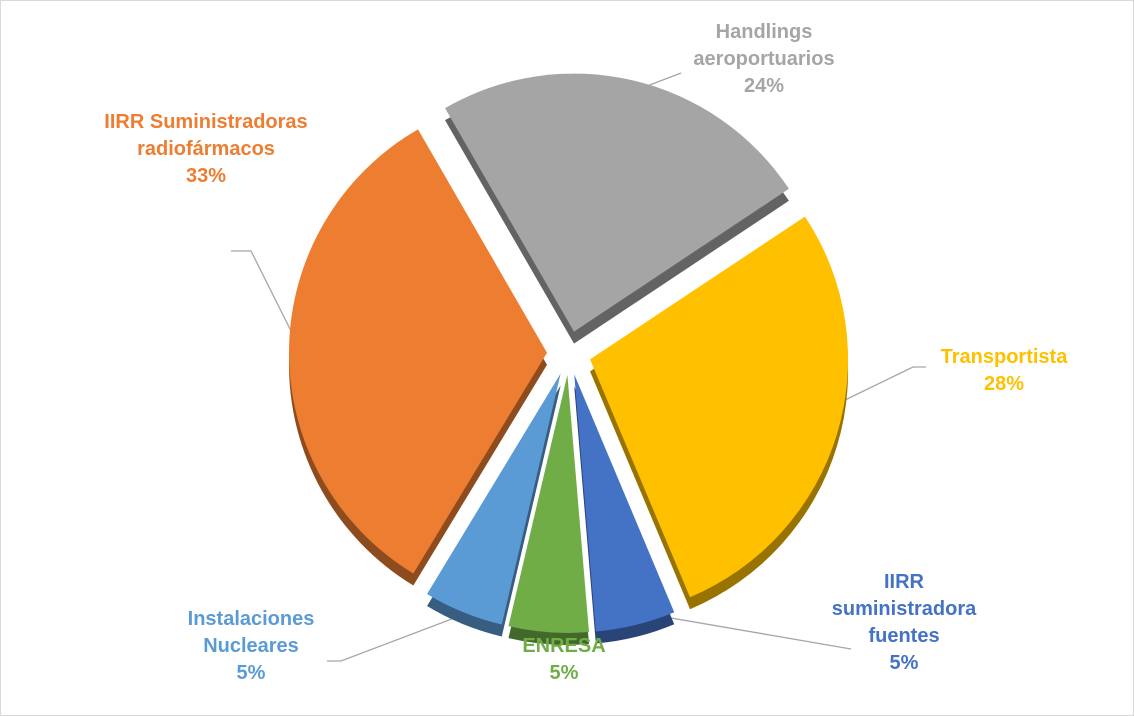 The image size is (1134, 716). What do you see at coordinates (764, 45) in the screenshot?
I see `category-label: Handlings aeroportuarios` at bounding box center [764, 45].